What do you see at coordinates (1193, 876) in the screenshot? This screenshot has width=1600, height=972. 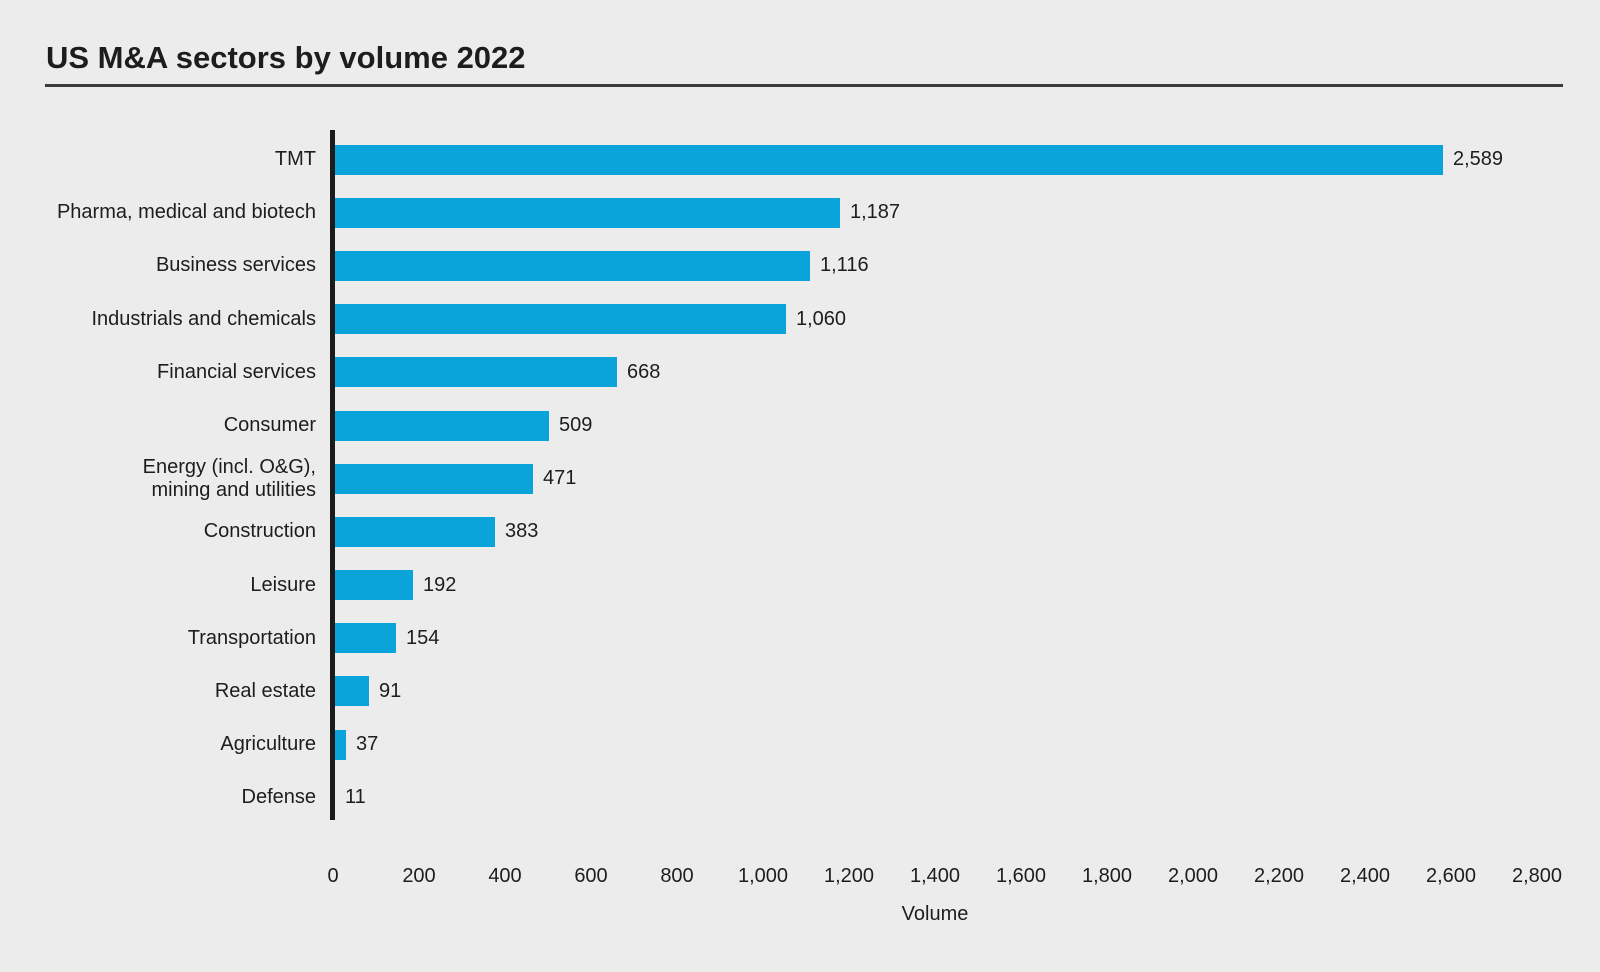 I see `x-tick-label: 2,000` at bounding box center [1193, 876].